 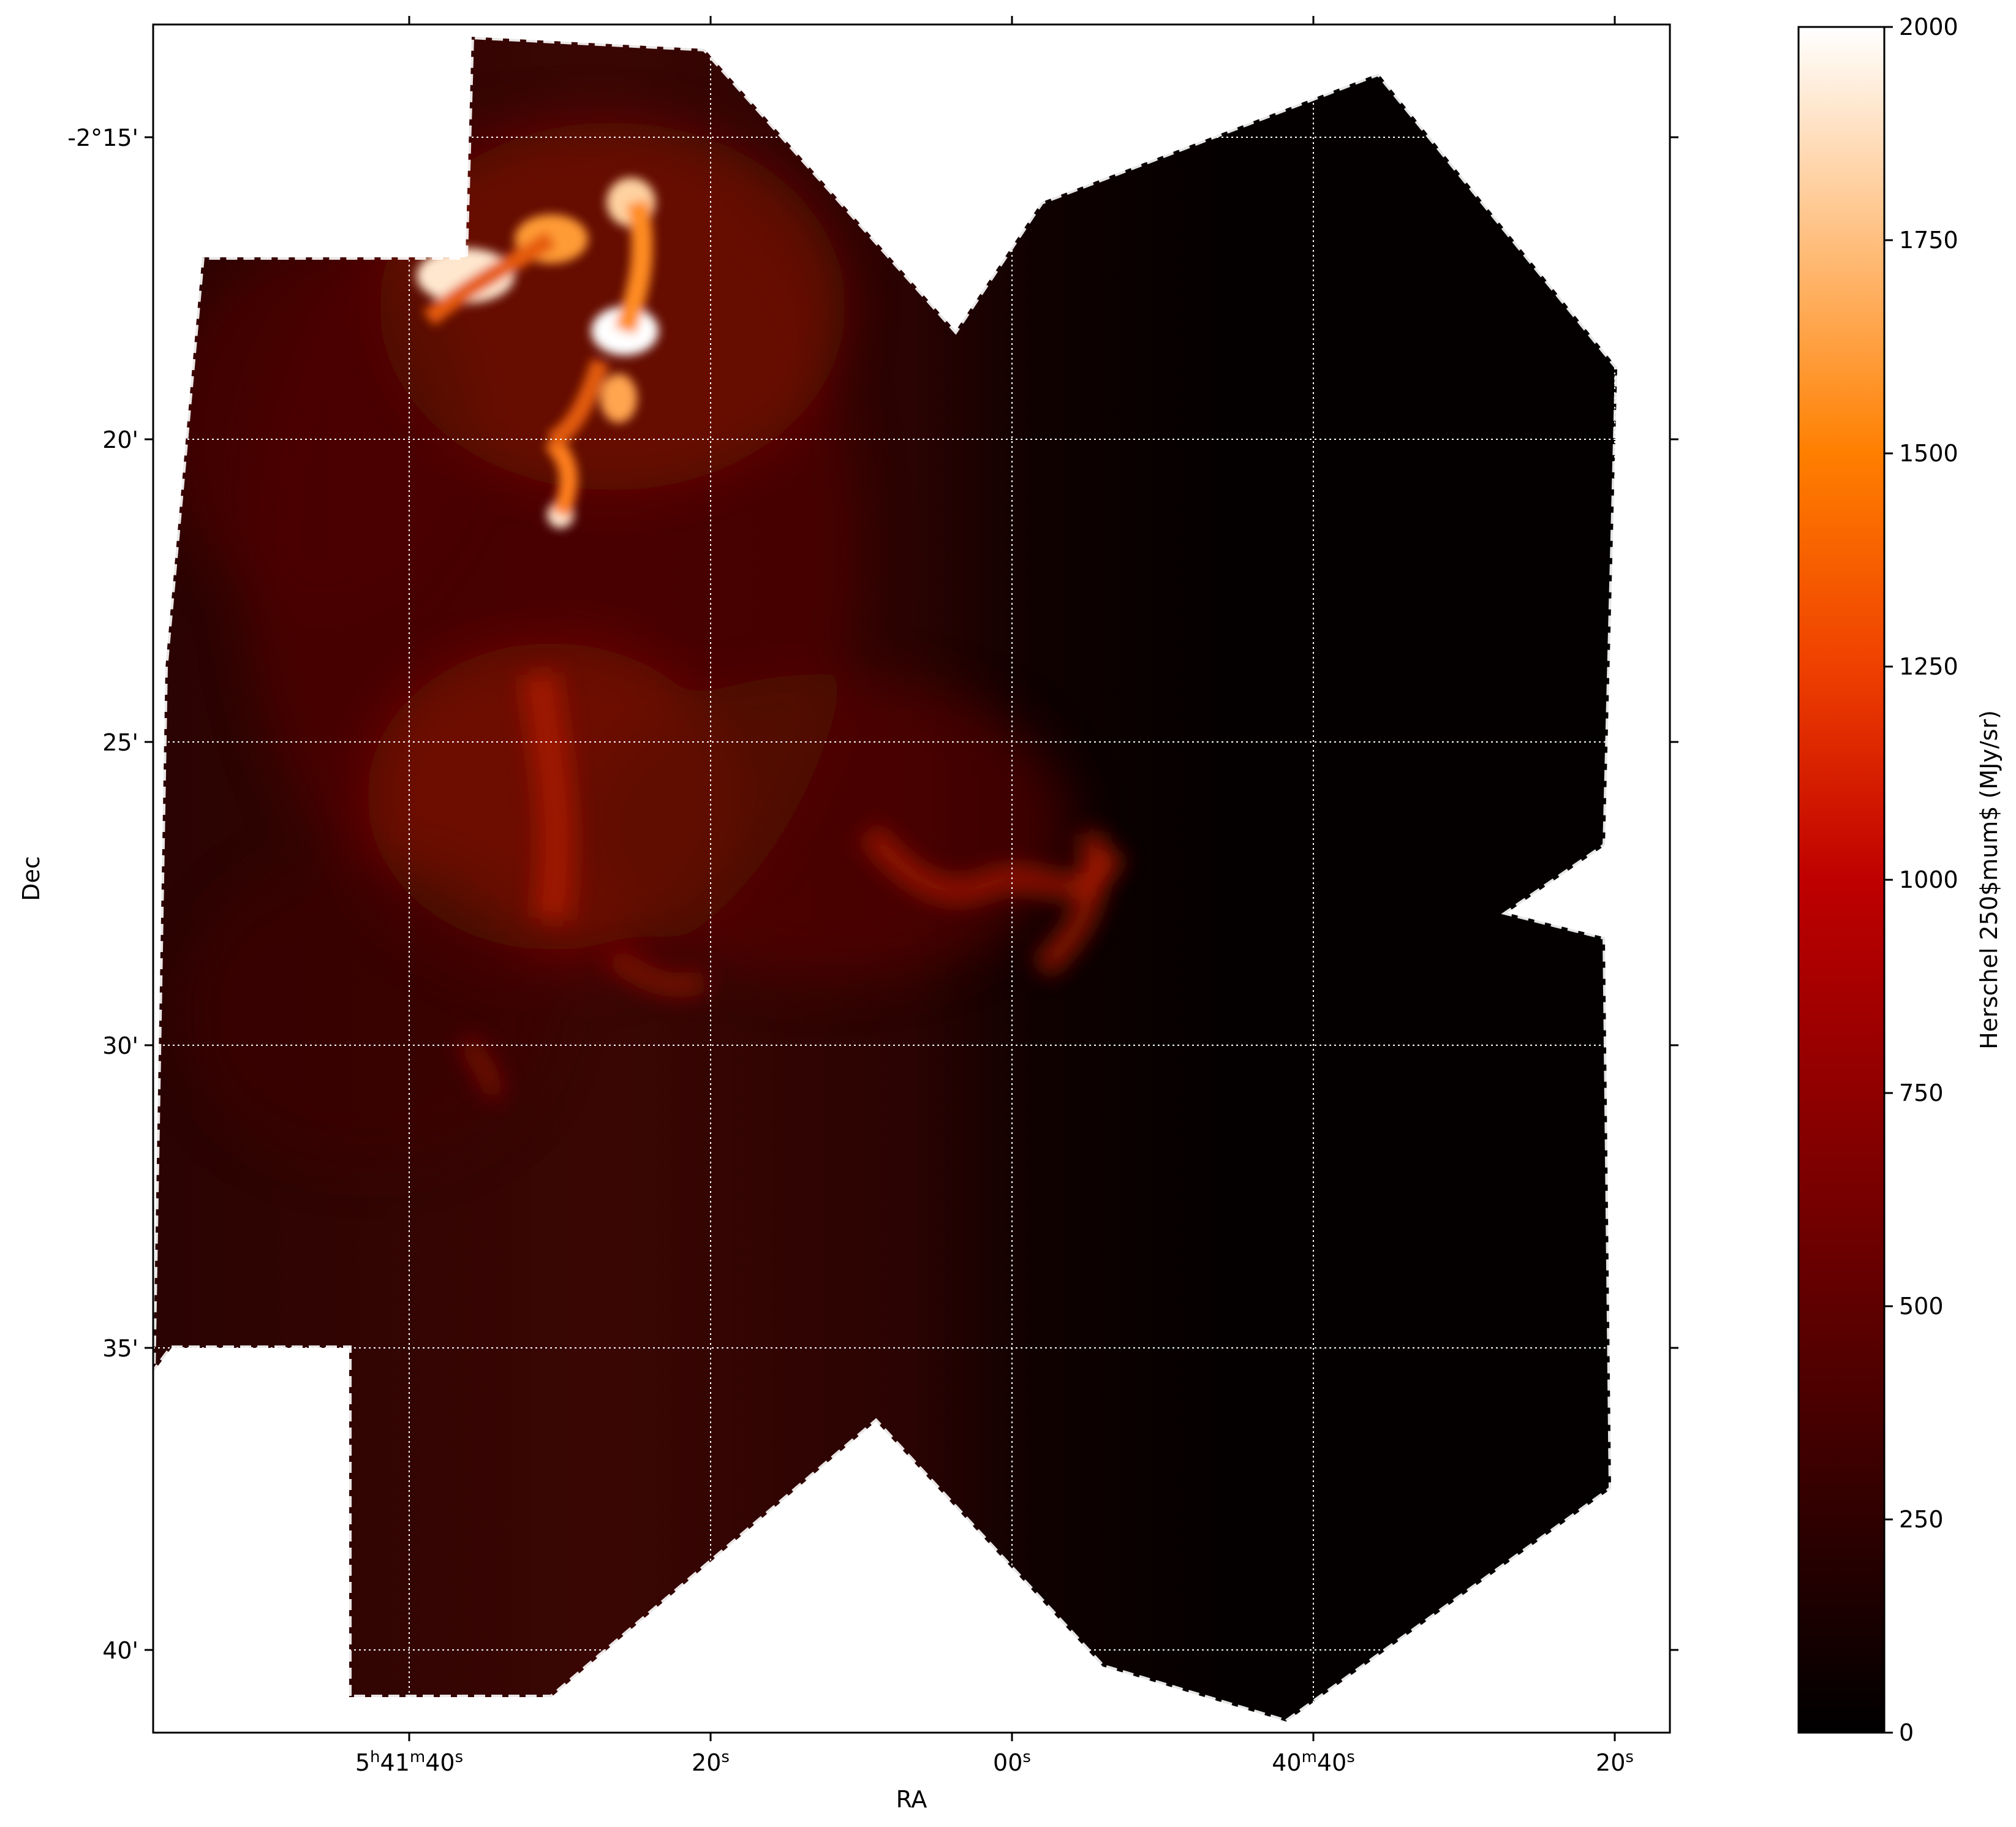 I want to click on x-tick-label: 40m40s, so click(x=1313, y=1762).